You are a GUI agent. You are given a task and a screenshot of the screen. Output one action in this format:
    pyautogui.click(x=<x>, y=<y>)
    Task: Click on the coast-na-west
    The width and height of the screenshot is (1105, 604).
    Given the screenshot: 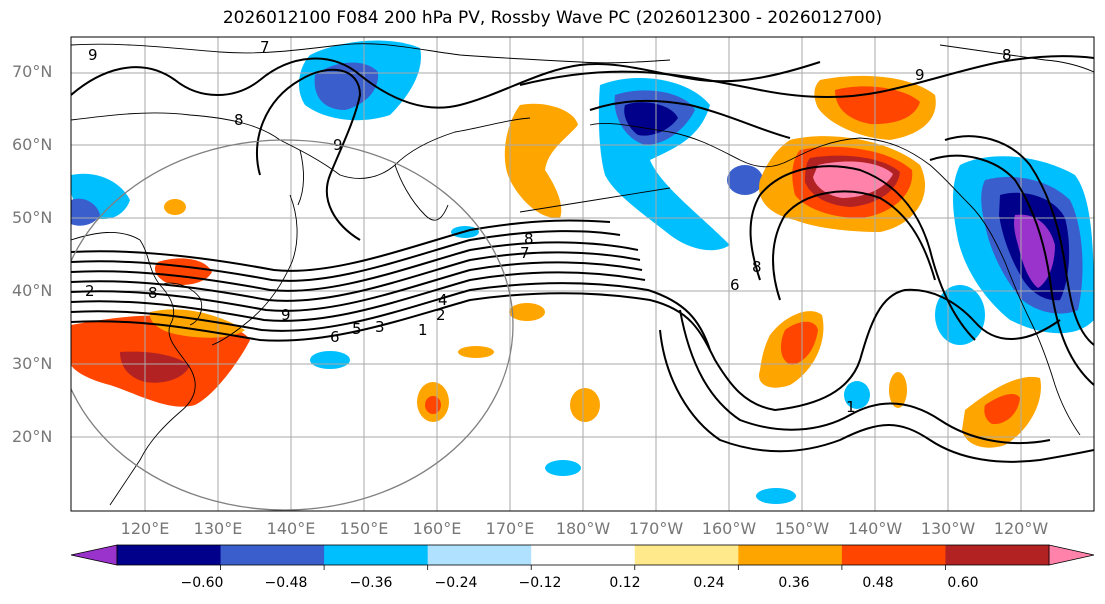 What is the action you would take?
    pyautogui.click(x=1025, y=320)
    